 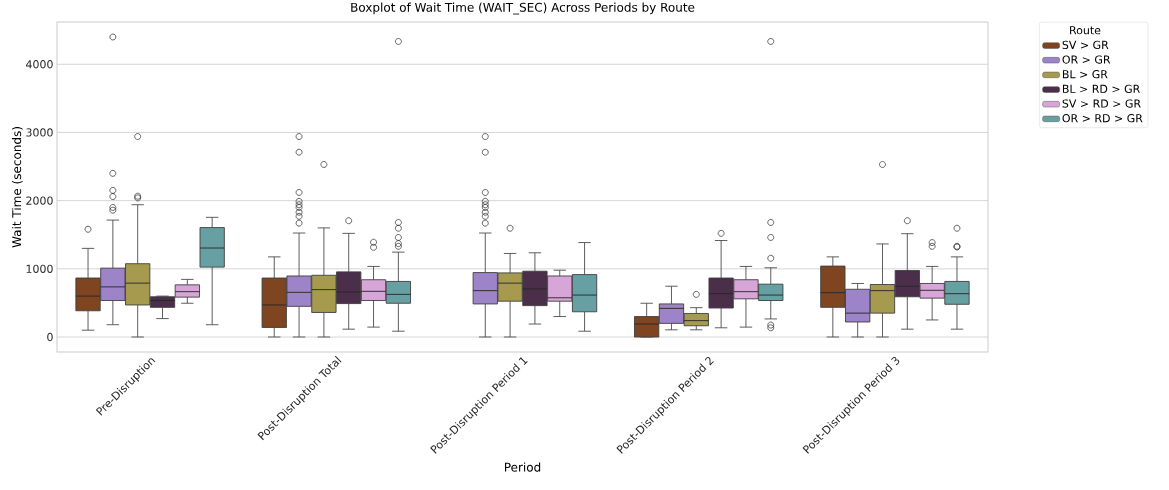 I want to click on chart-title: Boxplot of Wait Time (WAIT_SEC) Across Periods by Route, so click(x=523, y=8).